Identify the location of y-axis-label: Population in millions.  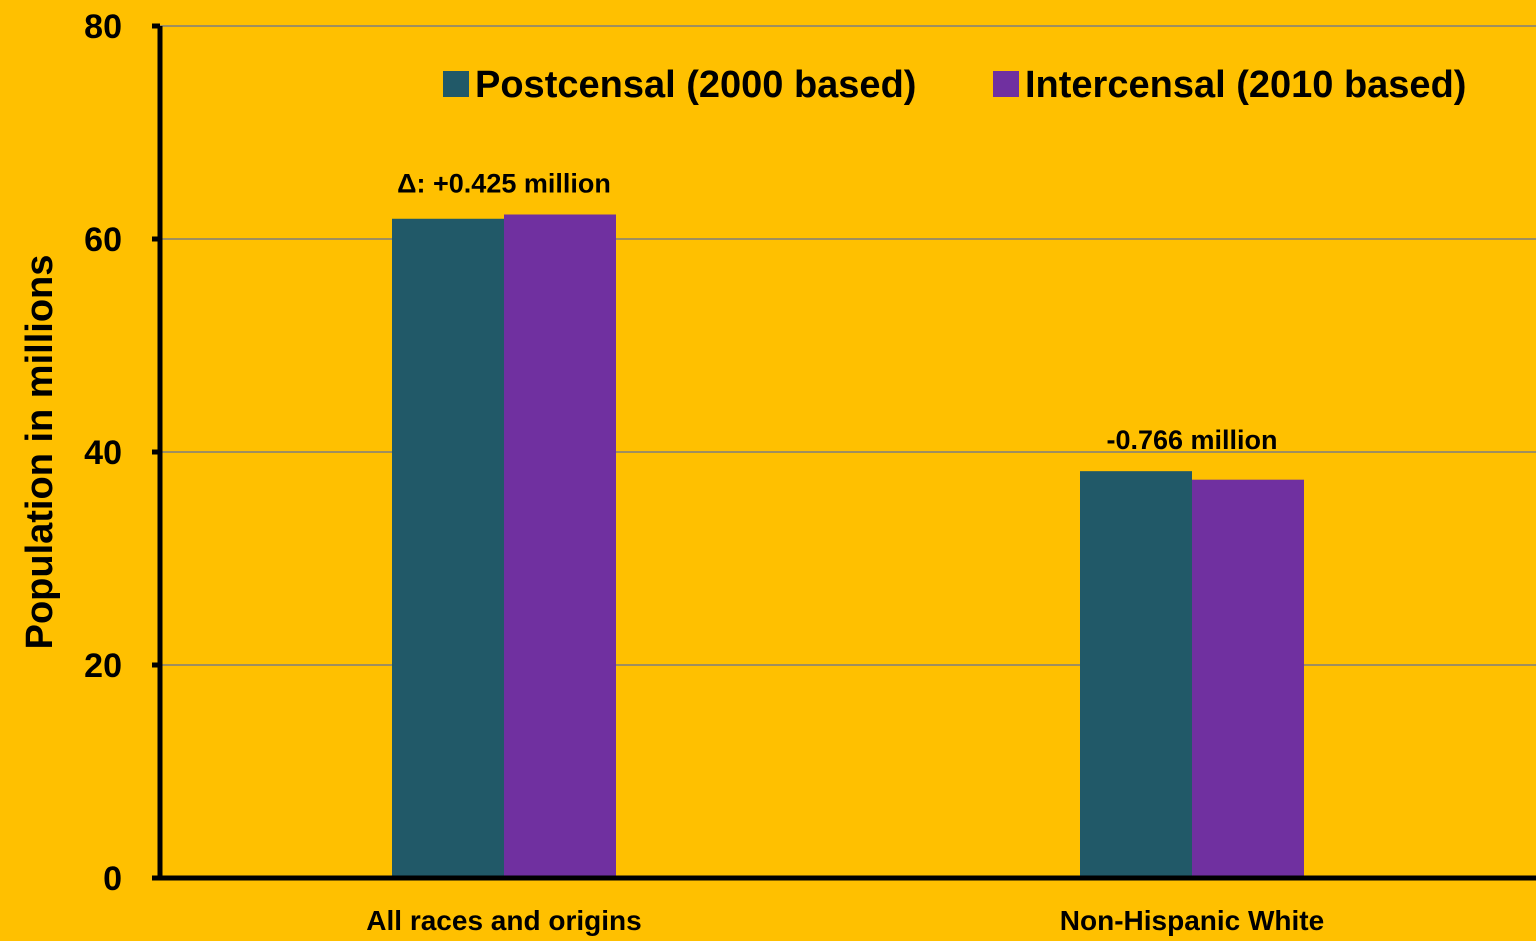
(40, 452).